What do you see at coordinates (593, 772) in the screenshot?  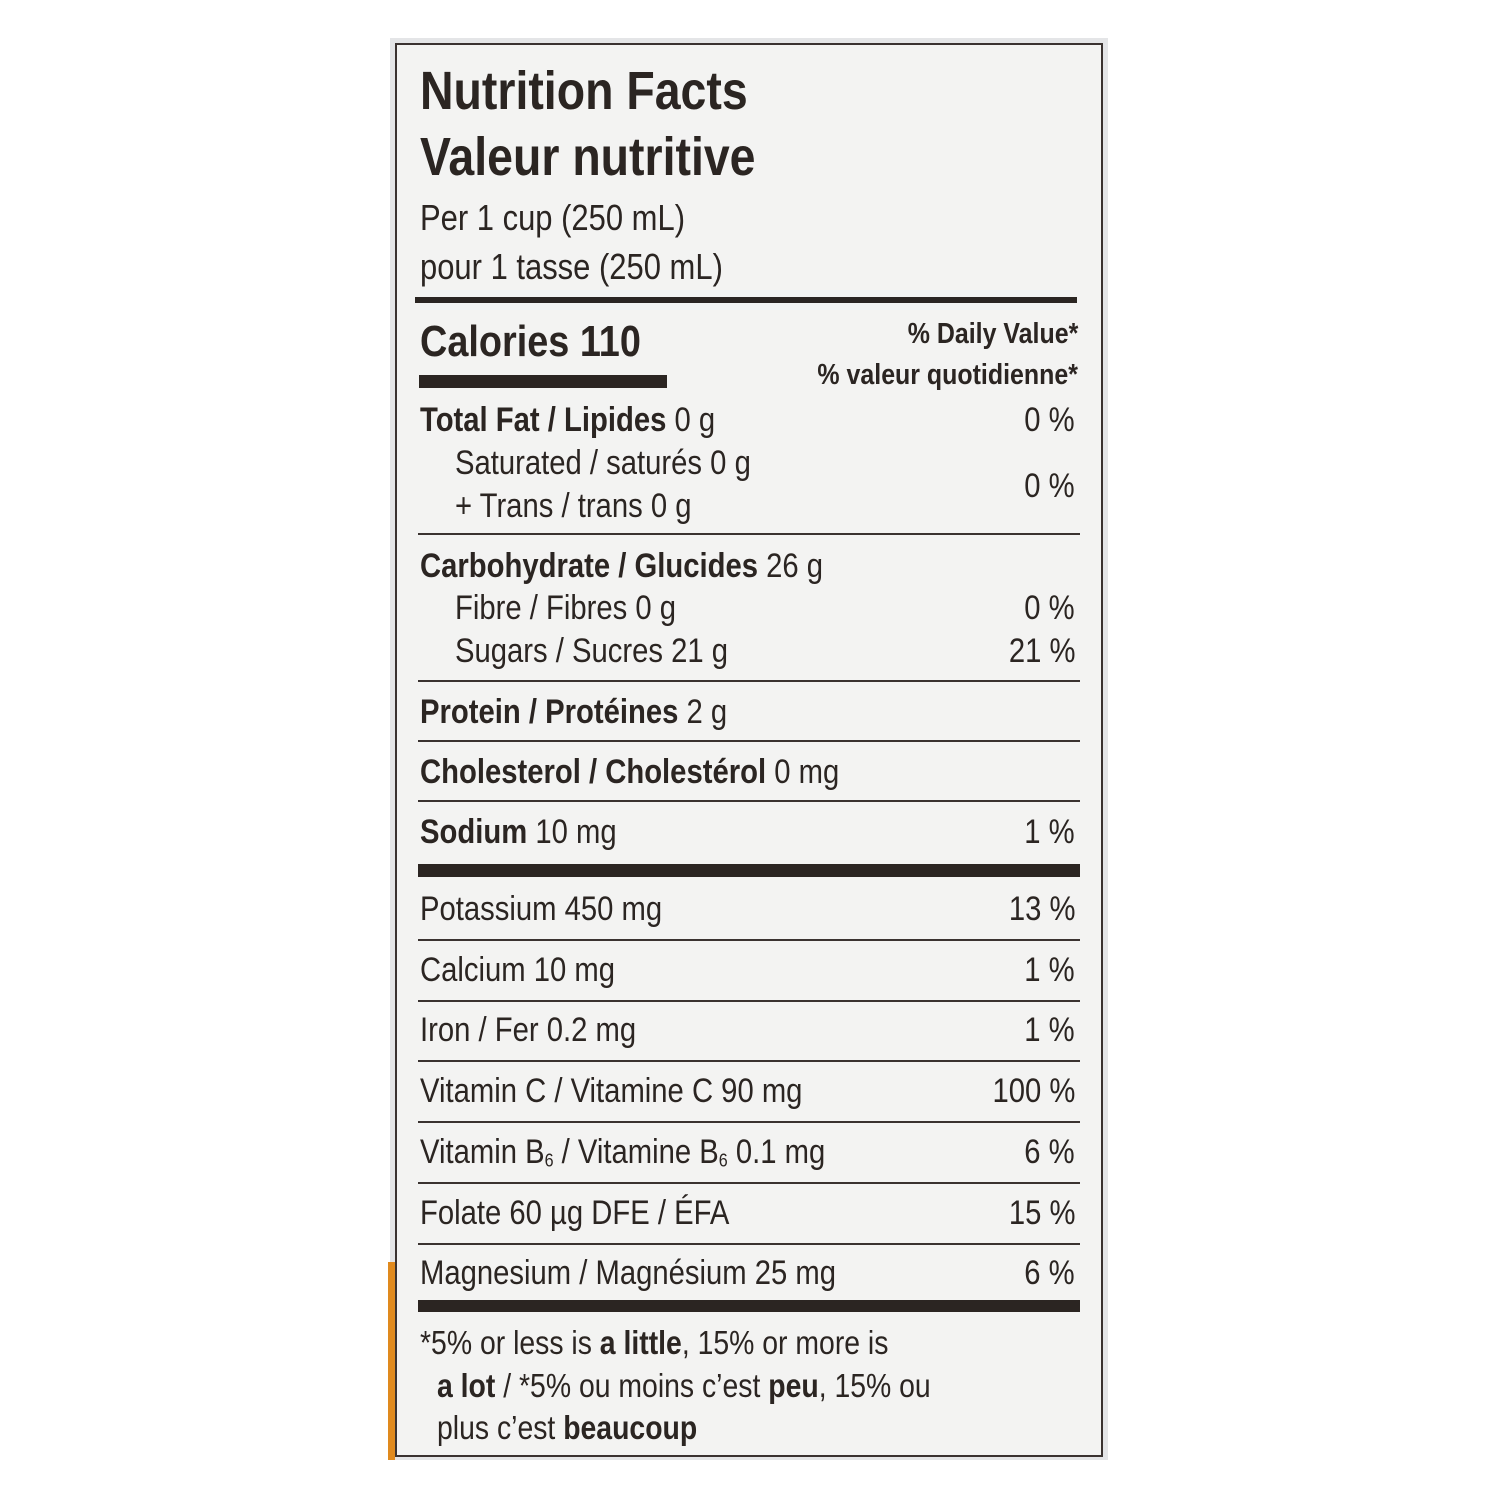 I see `nutrient: Cholesterol / Cholestérol` at bounding box center [593, 772].